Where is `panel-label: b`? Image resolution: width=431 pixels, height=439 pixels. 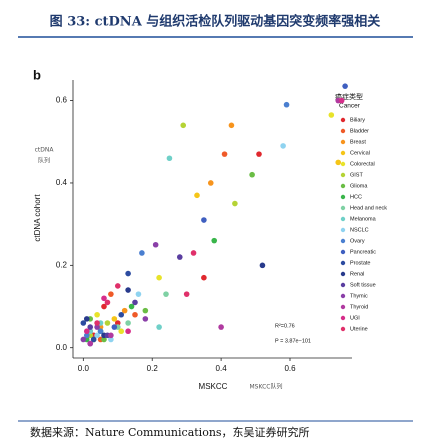
panel-label: b is located at coordinates (37, 74).